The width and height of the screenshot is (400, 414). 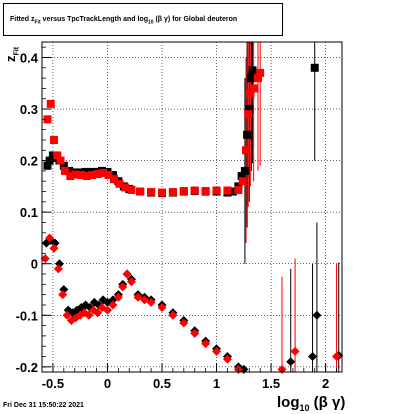 I want to click on y-tick-label: 0.3, so click(x=29, y=109).